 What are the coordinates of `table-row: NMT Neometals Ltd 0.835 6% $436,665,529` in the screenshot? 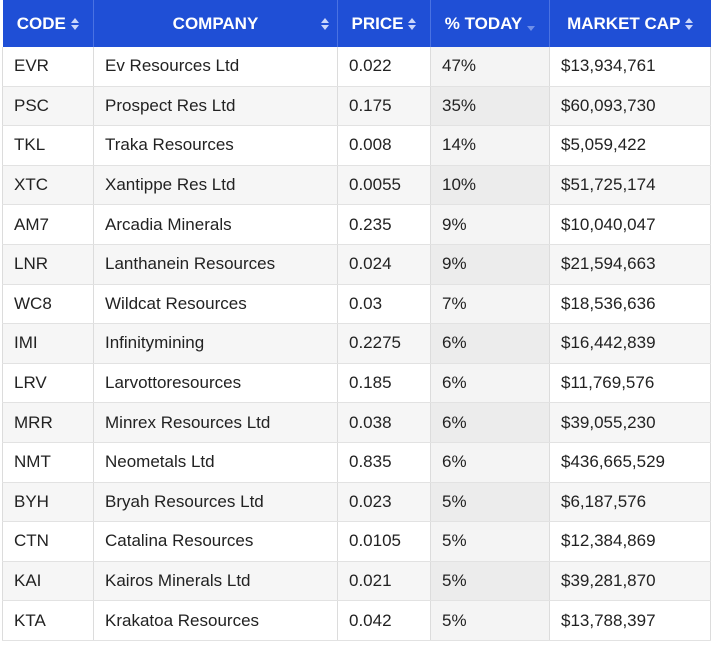 It's located at (356, 462).